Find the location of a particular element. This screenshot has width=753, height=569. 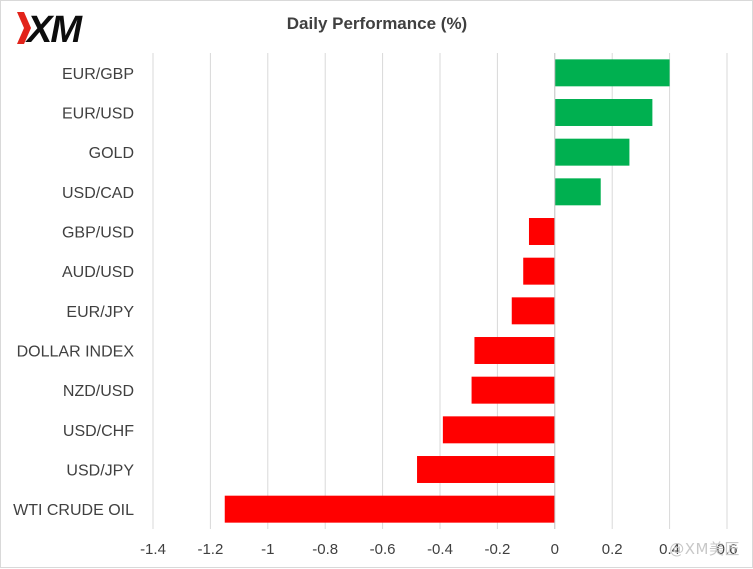

category-label: EUR/JPY is located at coordinates (100, 312).